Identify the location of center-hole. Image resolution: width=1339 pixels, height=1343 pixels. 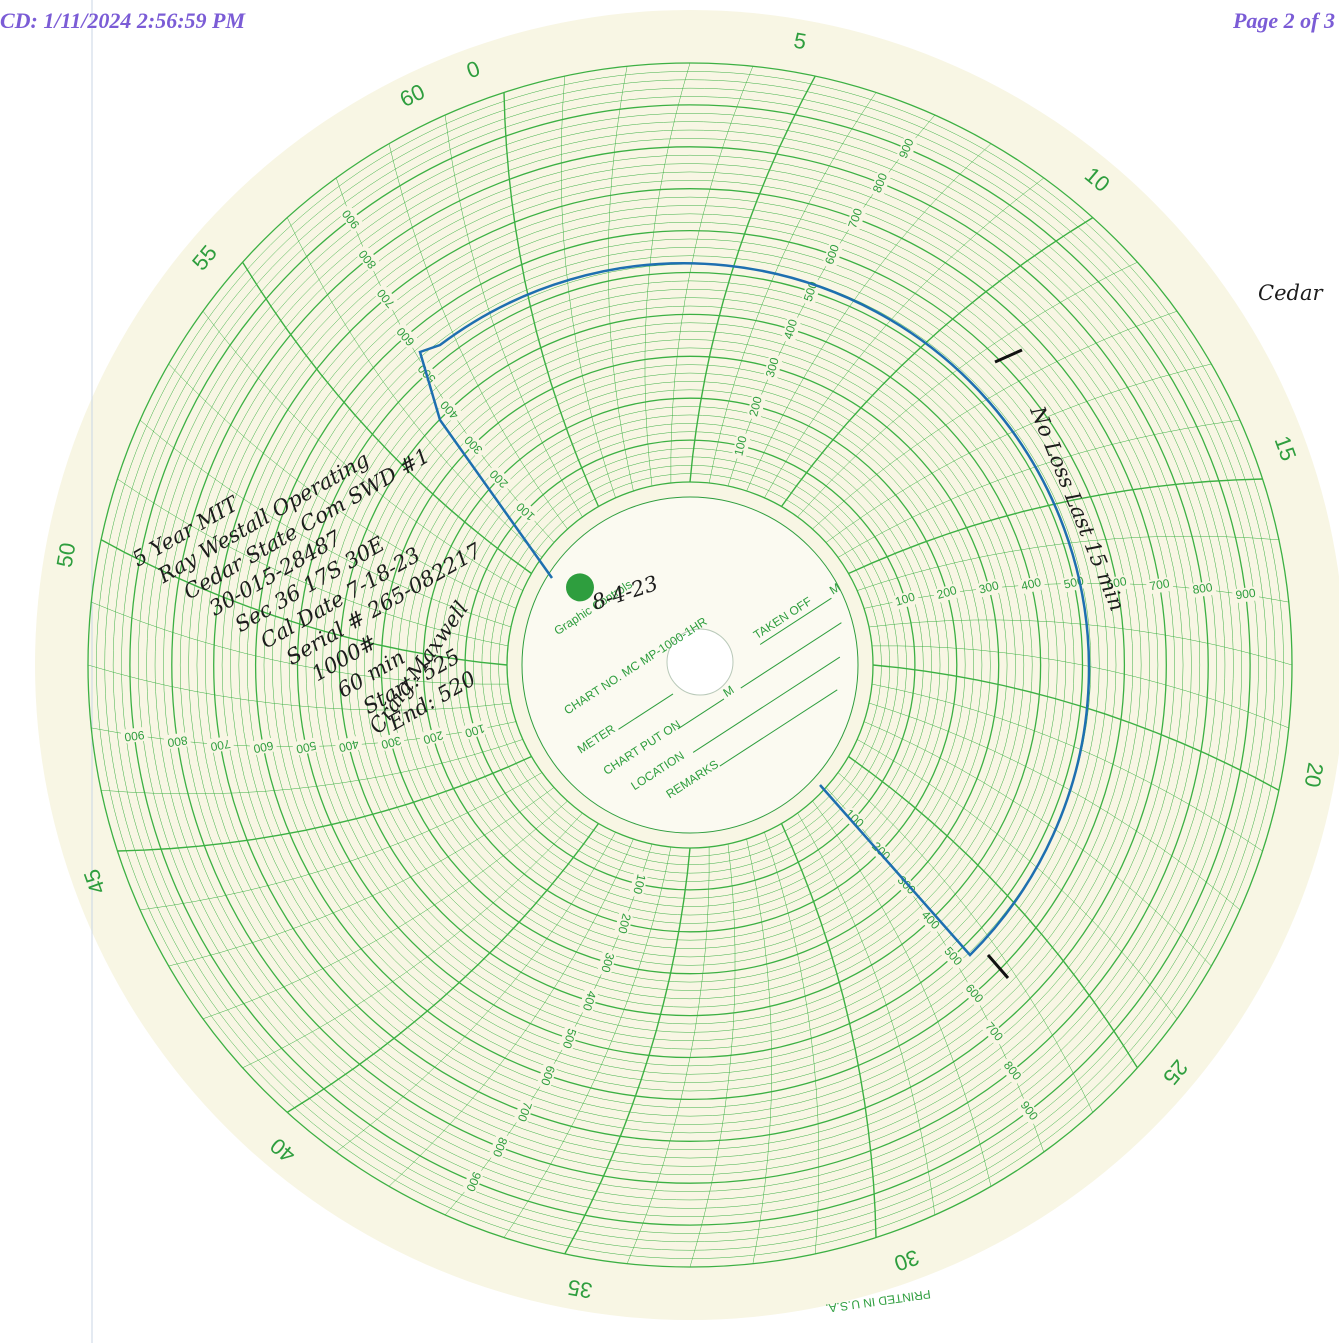
(700, 662).